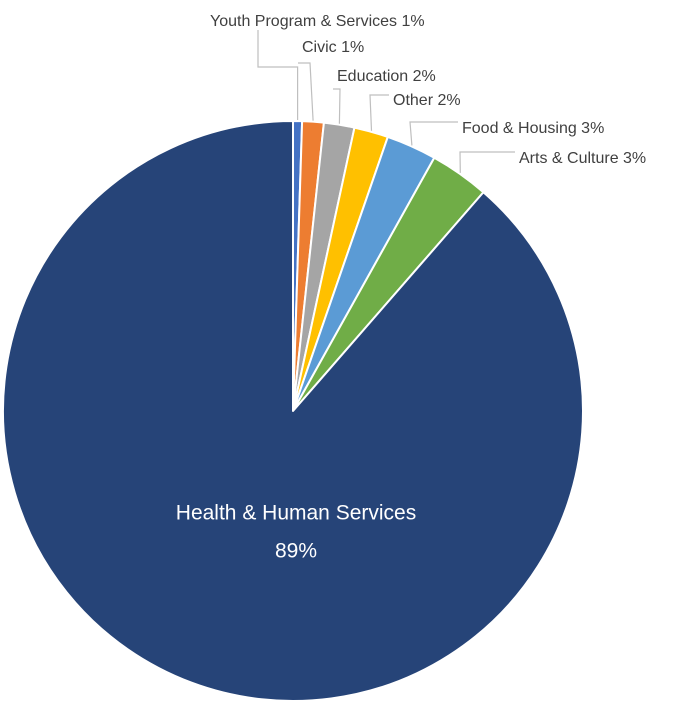 This screenshot has width=683, height=702. I want to click on leader-line-education, so click(337, 106).